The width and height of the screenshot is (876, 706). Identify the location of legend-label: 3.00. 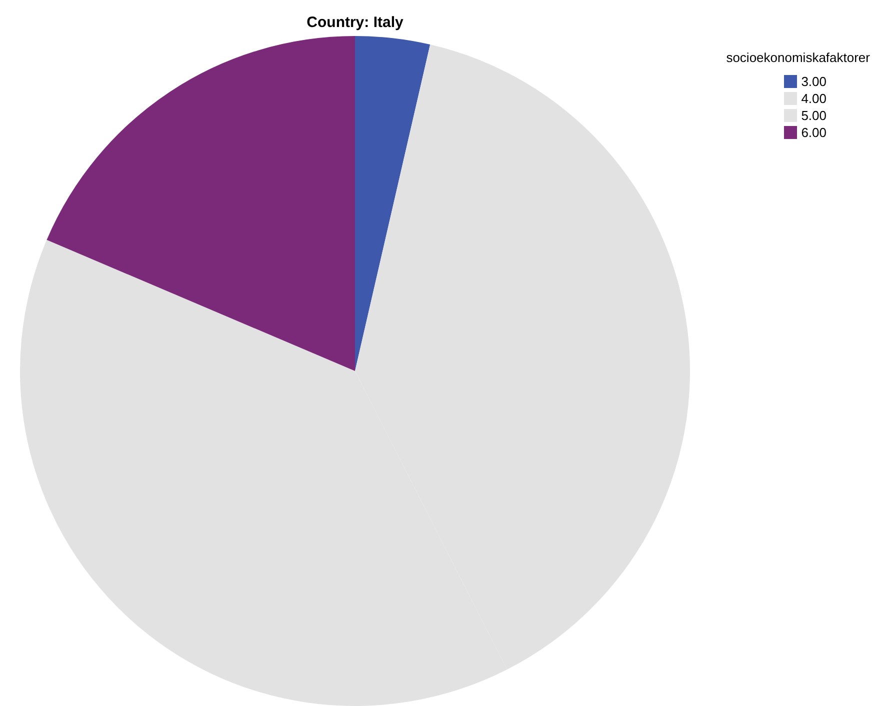
(814, 81).